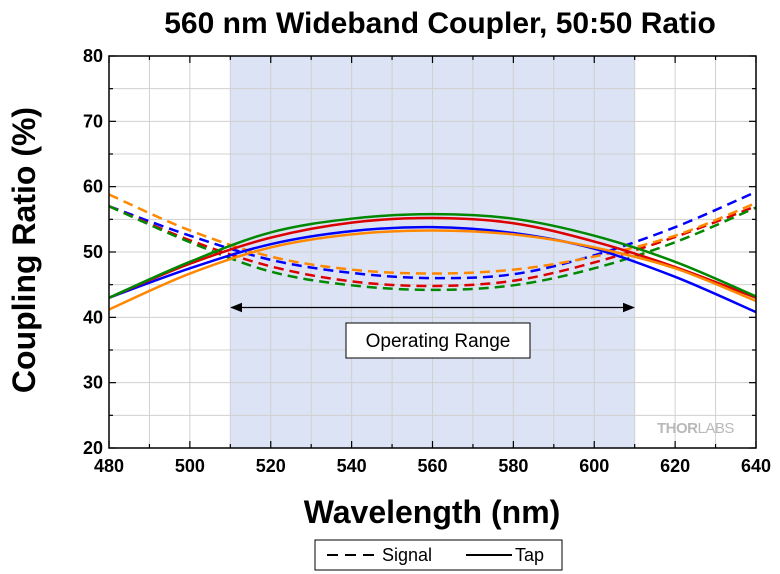  What do you see at coordinates (440, 23) in the screenshot?
I see `chart-title: 560 nm Wideband Coupler, 50:50 Ratio` at bounding box center [440, 23].